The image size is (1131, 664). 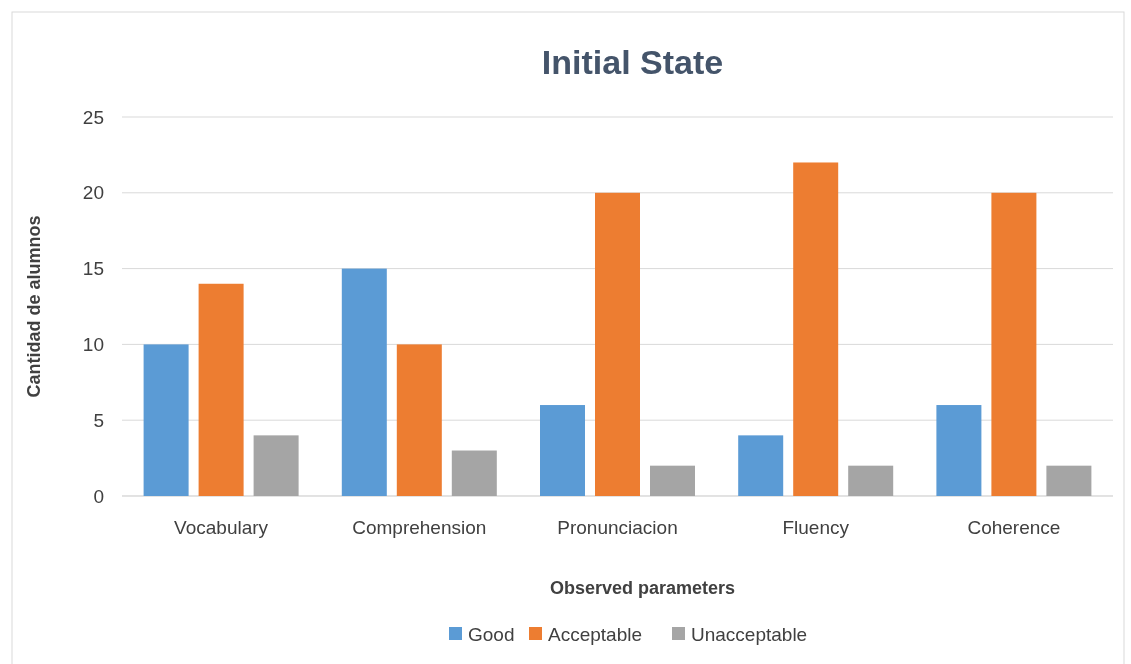 I want to click on y-tick-label: 0, so click(x=98, y=496).